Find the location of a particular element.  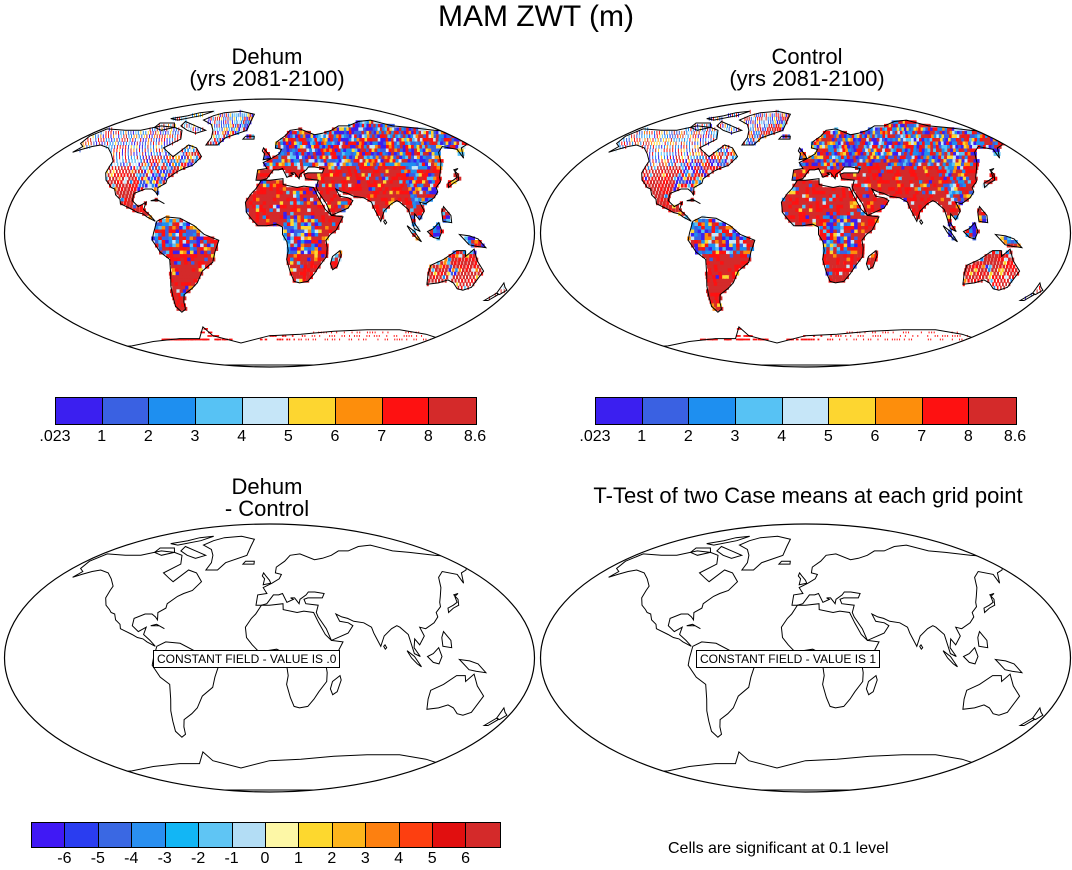

panel-title-control-line2: (yrs 2081-2100) is located at coordinates (807, 79).